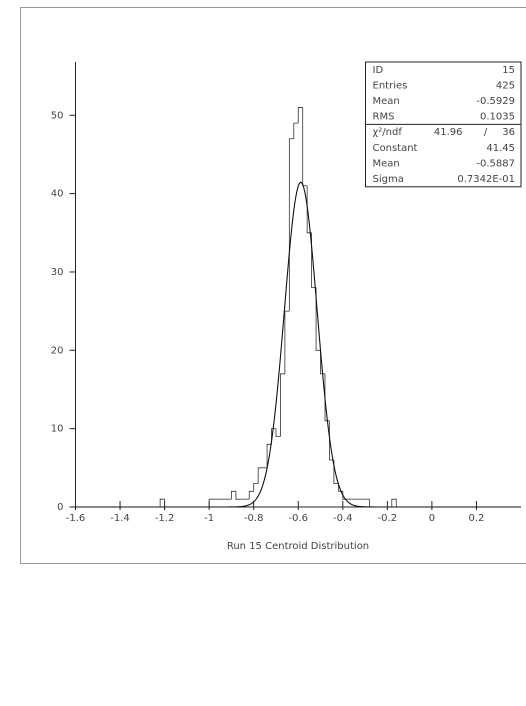  Describe the element at coordinates (497, 117) in the screenshot. I see `stats-value: 0.1035` at that location.